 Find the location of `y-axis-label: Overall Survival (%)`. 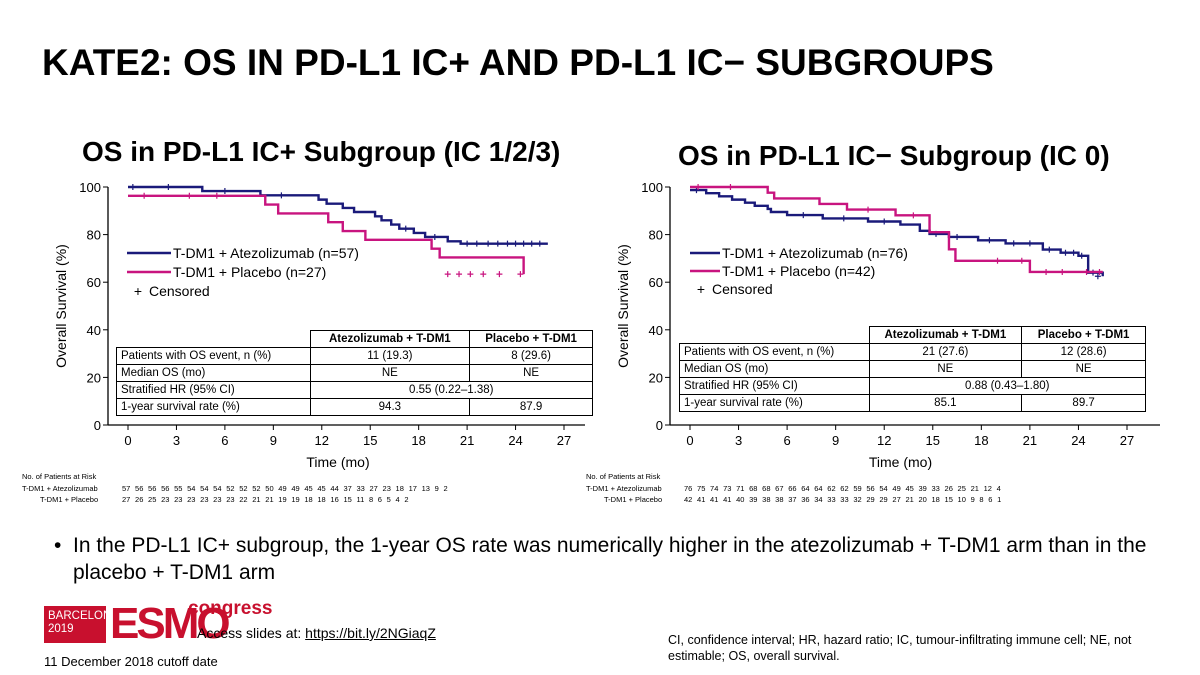

y-axis-label: Overall Survival (%) is located at coordinates (623, 306).